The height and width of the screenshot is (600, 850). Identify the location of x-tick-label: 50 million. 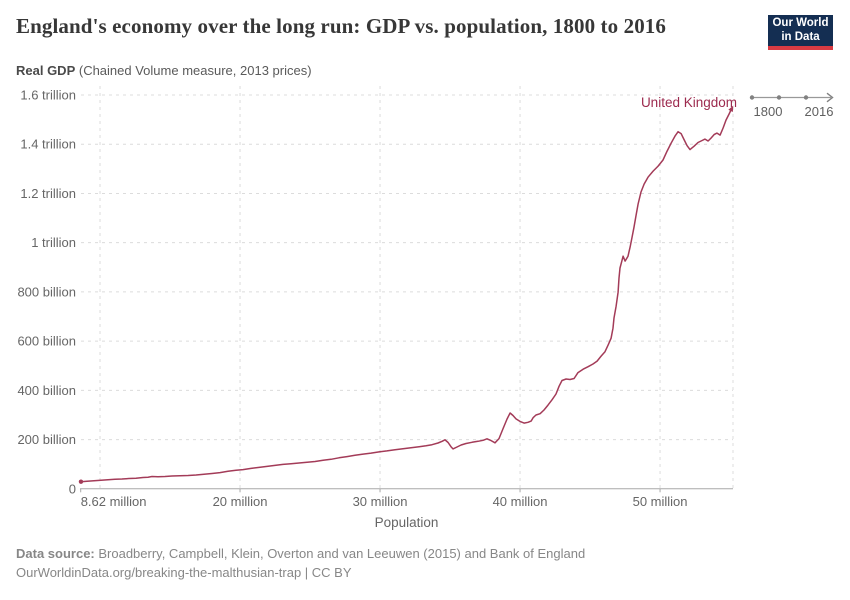
(660, 501).